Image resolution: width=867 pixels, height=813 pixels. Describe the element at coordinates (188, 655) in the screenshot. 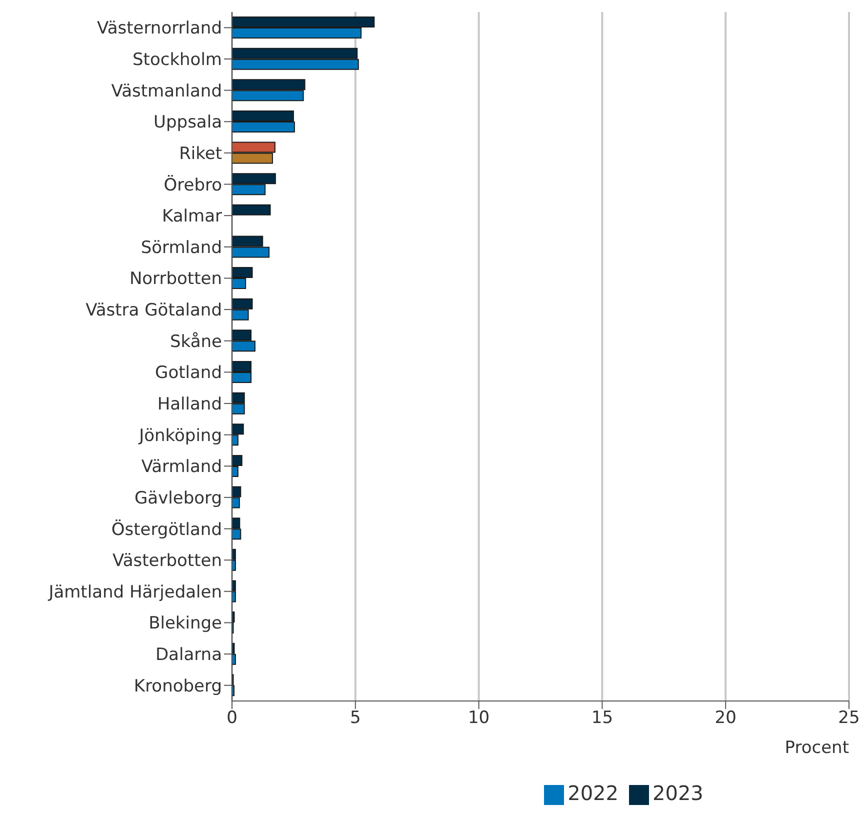

I see `y-tick-label: Dalarna` at that location.